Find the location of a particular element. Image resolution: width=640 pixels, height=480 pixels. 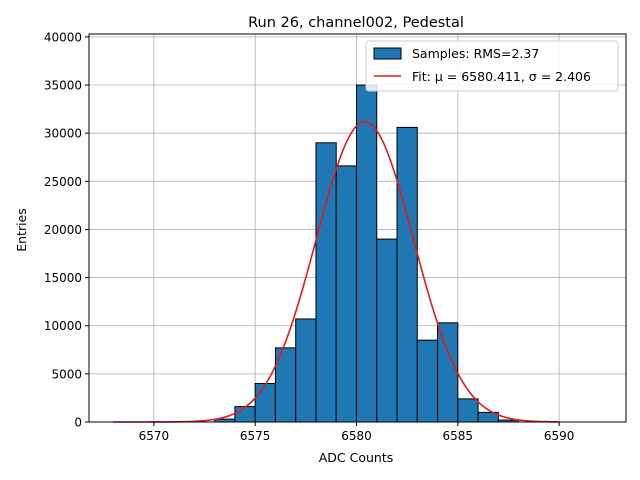

legend-samples-label: Samples: RMS=2.37 is located at coordinates (475, 53).